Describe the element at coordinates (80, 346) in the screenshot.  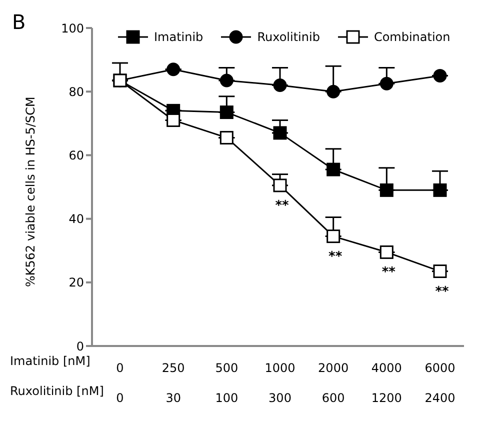
I see `y-tick-label: 0` at that location.